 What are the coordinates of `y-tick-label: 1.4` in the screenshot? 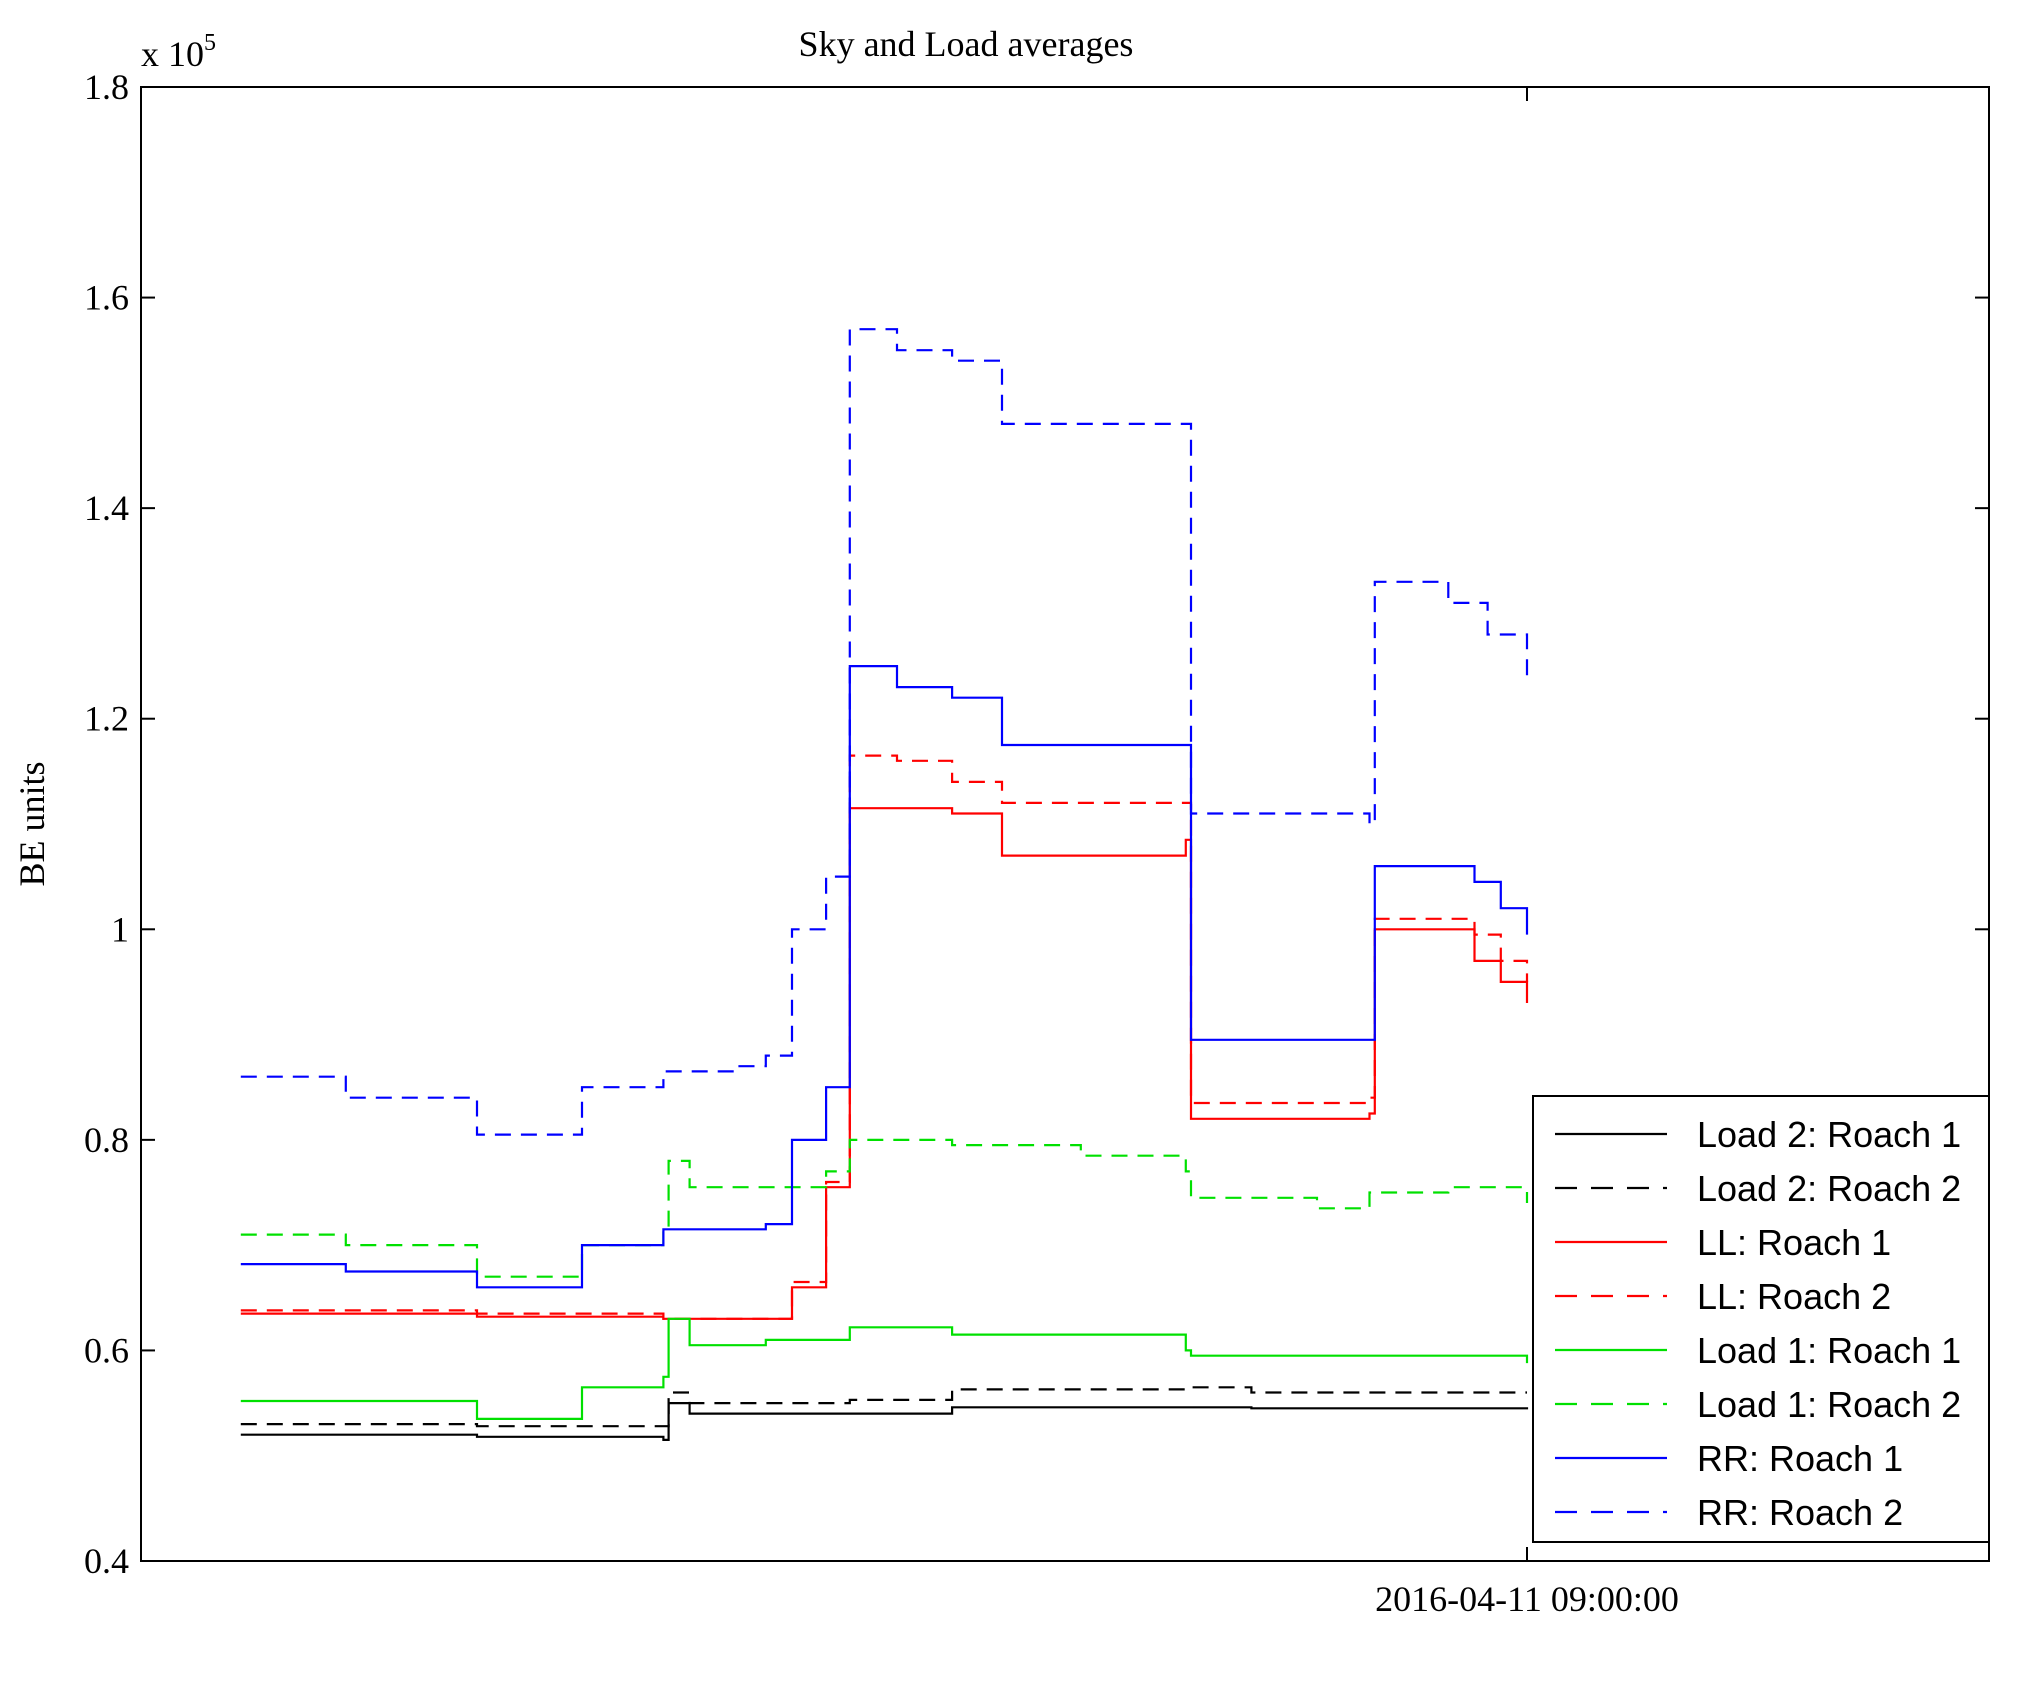 It's located at (106, 508).